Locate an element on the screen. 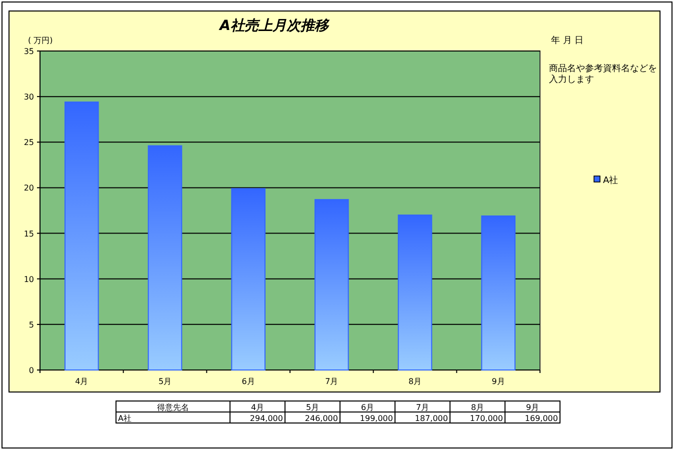 This screenshot has width=674, height=450. x-tick-label: 6月 is located at coordinates (248, 381).